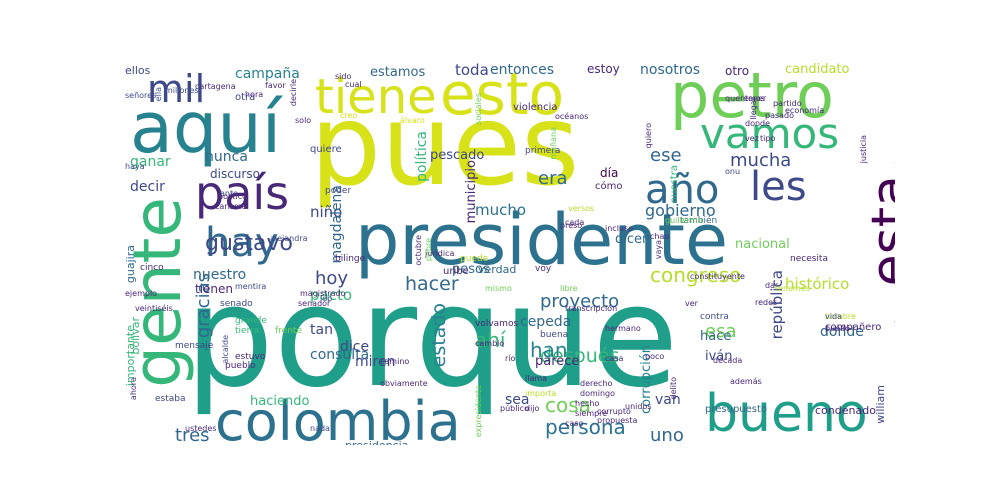 Image resolution: width=1000 pixels, height=500 pixels. Describe the element at coordinates (587, 403) in the screenshot. I see `word-hecho: hecho` at that location.